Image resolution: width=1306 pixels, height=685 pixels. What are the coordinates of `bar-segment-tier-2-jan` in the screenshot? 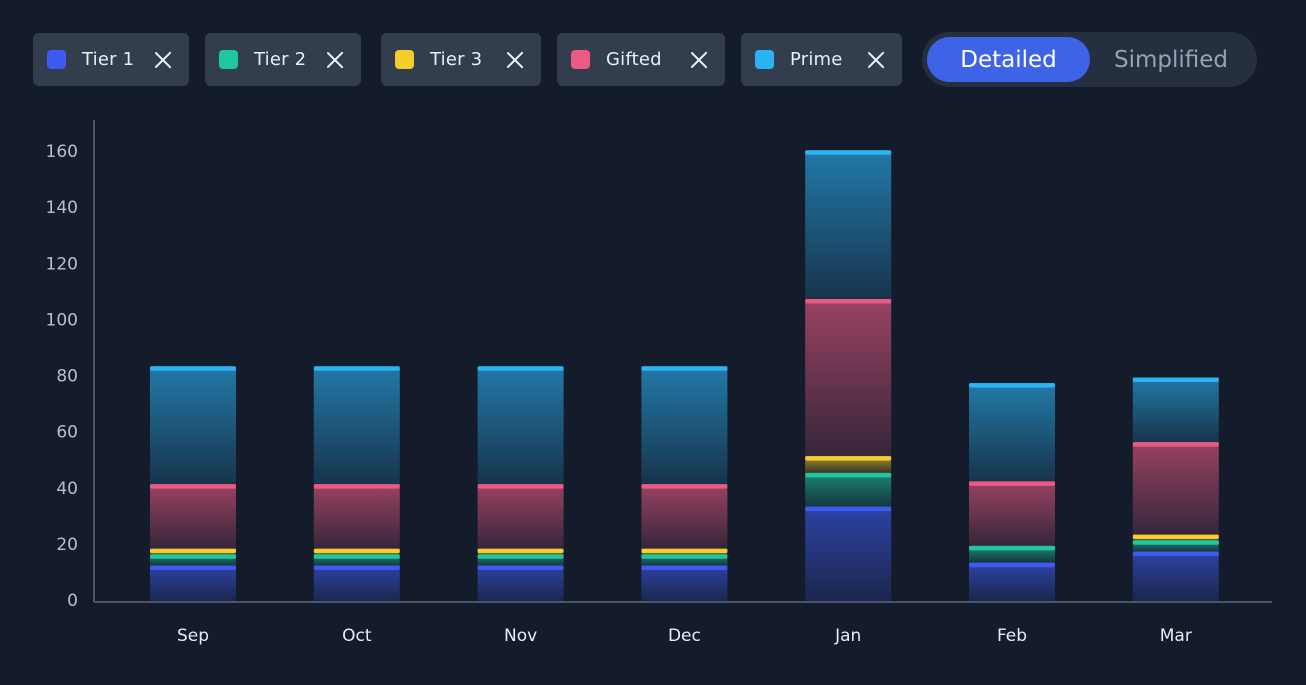 It's located at (848, 489).